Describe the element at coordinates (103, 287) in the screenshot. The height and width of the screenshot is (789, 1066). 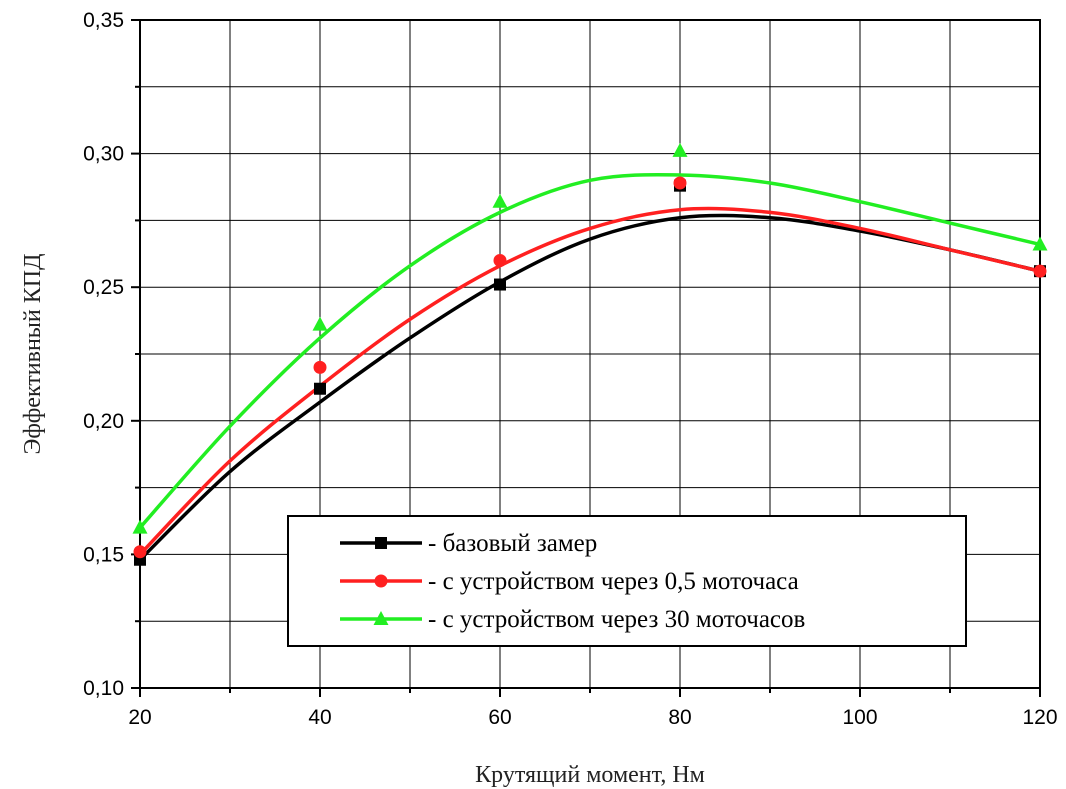
I see `y-tick-label: 0,25` at that location.